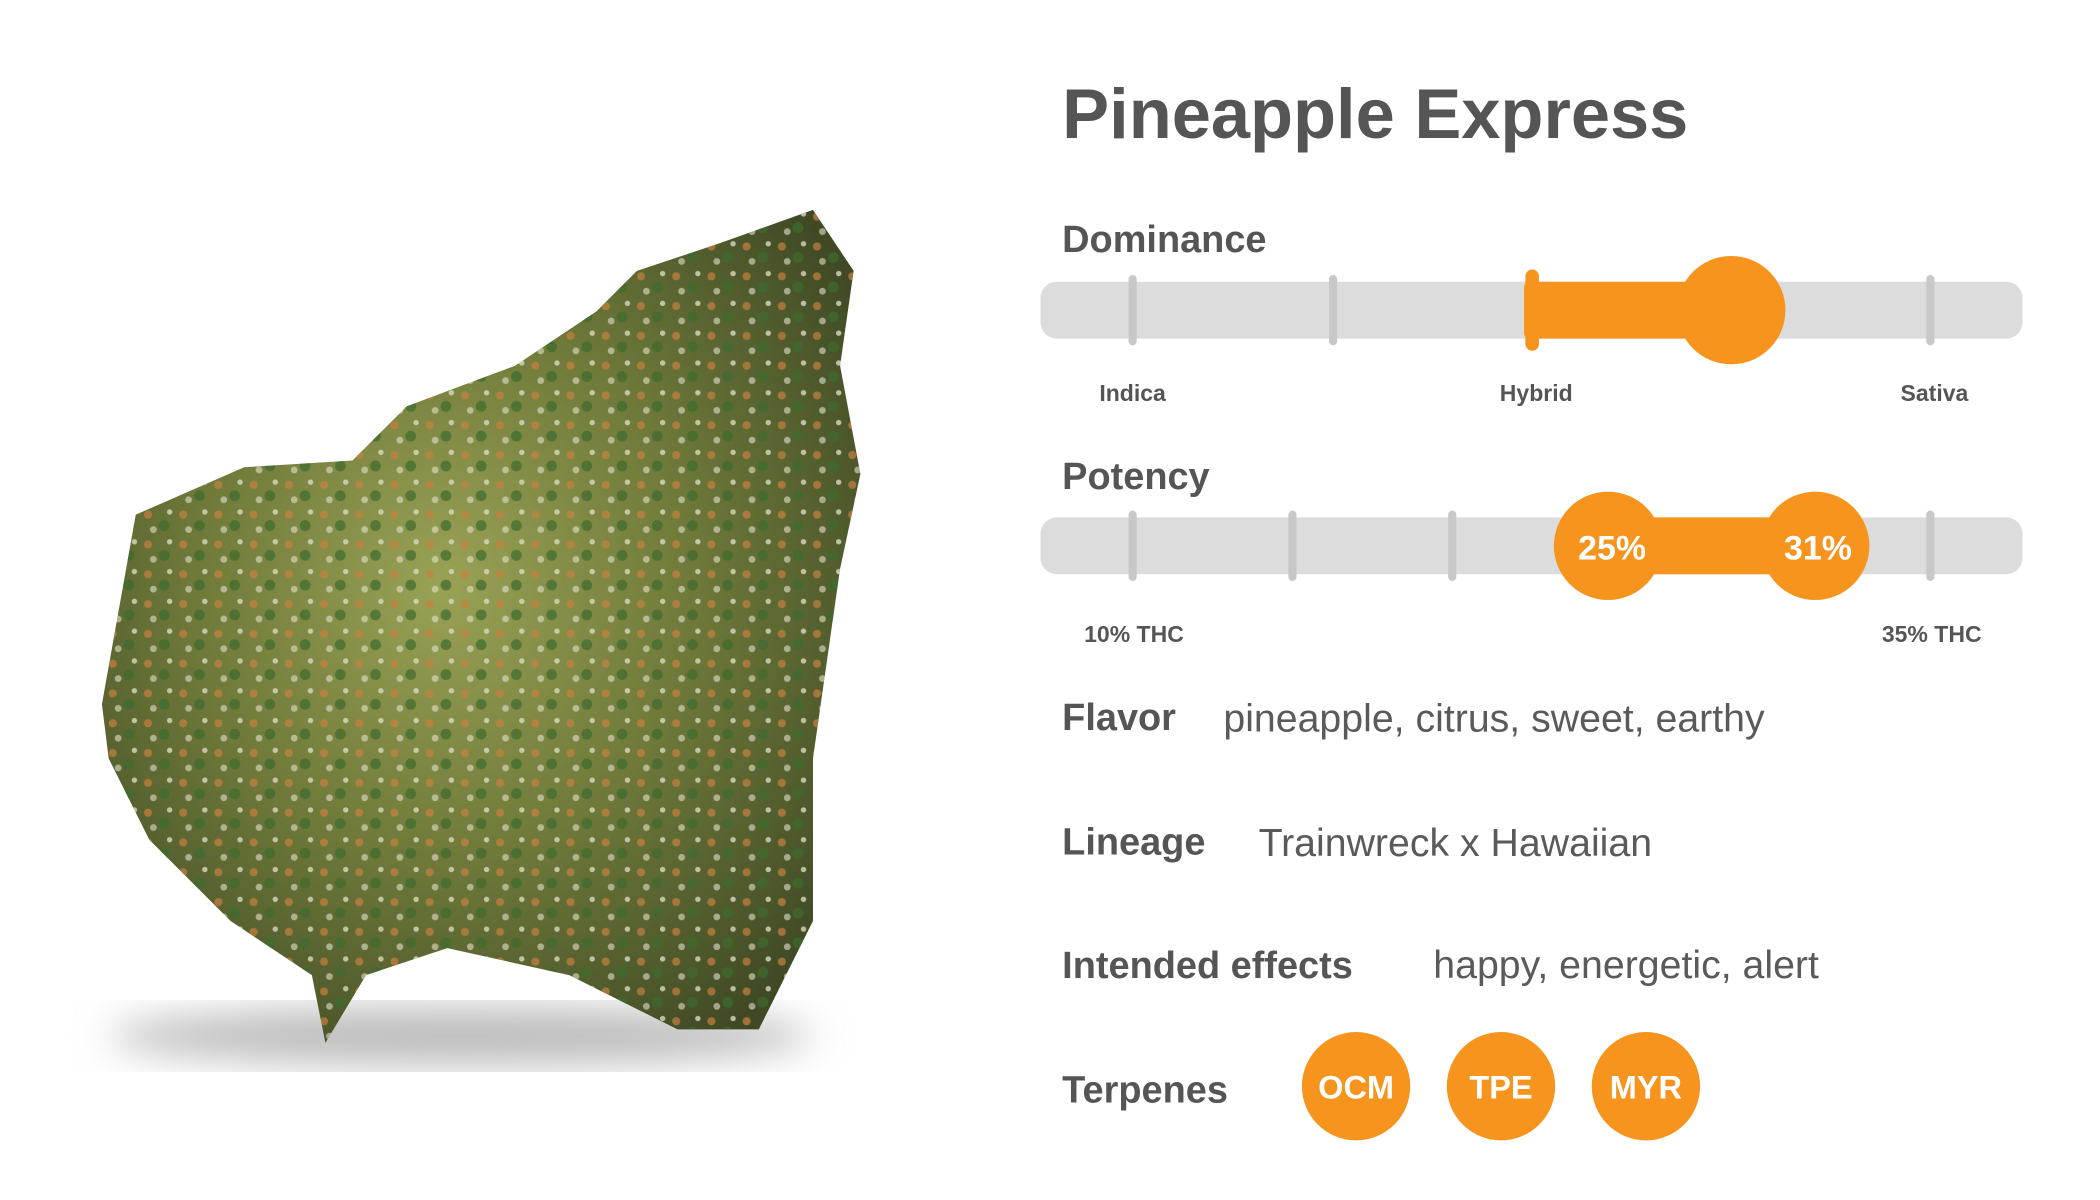  What do you see at coordinates (1612, 548) in the screenshot?
I see `potency-low: 25%` at bounding box center [1612, 548].